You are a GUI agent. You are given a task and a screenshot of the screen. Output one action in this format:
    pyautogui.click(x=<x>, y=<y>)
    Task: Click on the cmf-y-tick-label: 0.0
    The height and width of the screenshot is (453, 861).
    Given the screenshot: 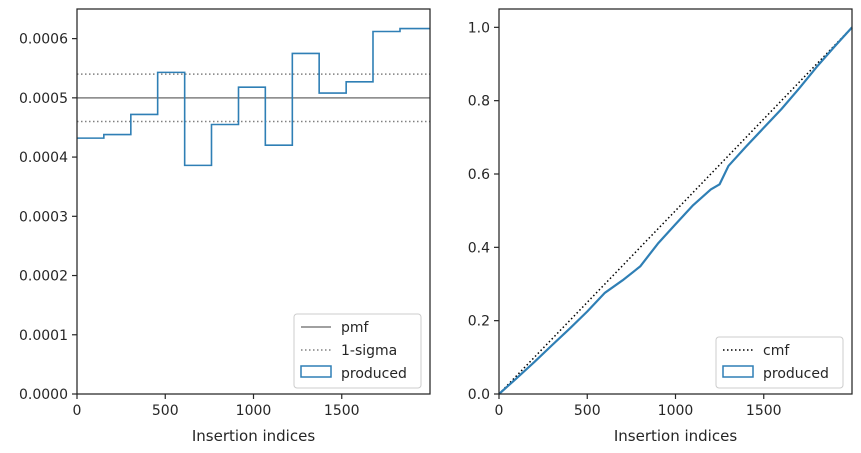 What is the action you would take?
    pyautogui.click(x=479, y=395)
    